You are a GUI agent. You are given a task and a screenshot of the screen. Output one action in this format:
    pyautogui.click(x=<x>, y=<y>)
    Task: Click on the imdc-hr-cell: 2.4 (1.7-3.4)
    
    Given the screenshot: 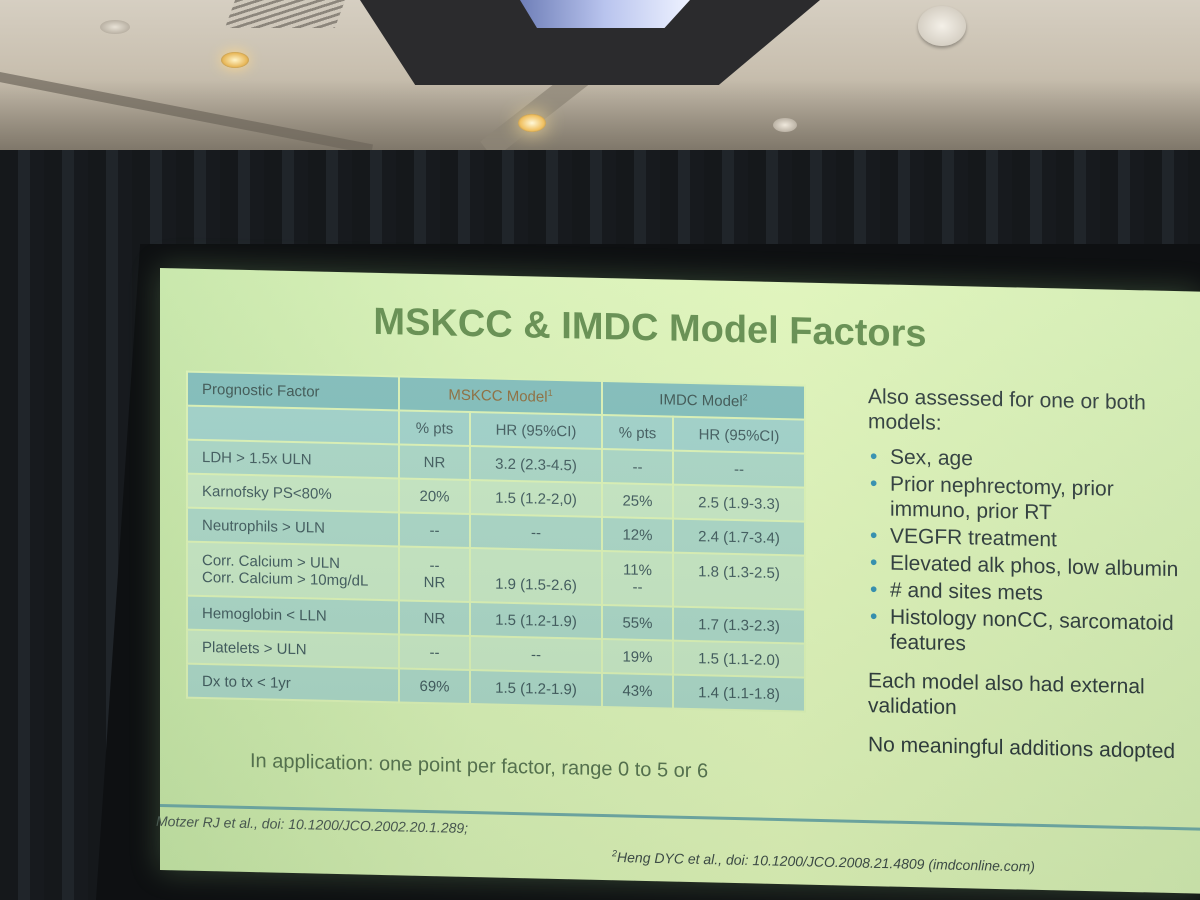 What is the action you would take?
    pyautogui.click(x=739, y=537)
    